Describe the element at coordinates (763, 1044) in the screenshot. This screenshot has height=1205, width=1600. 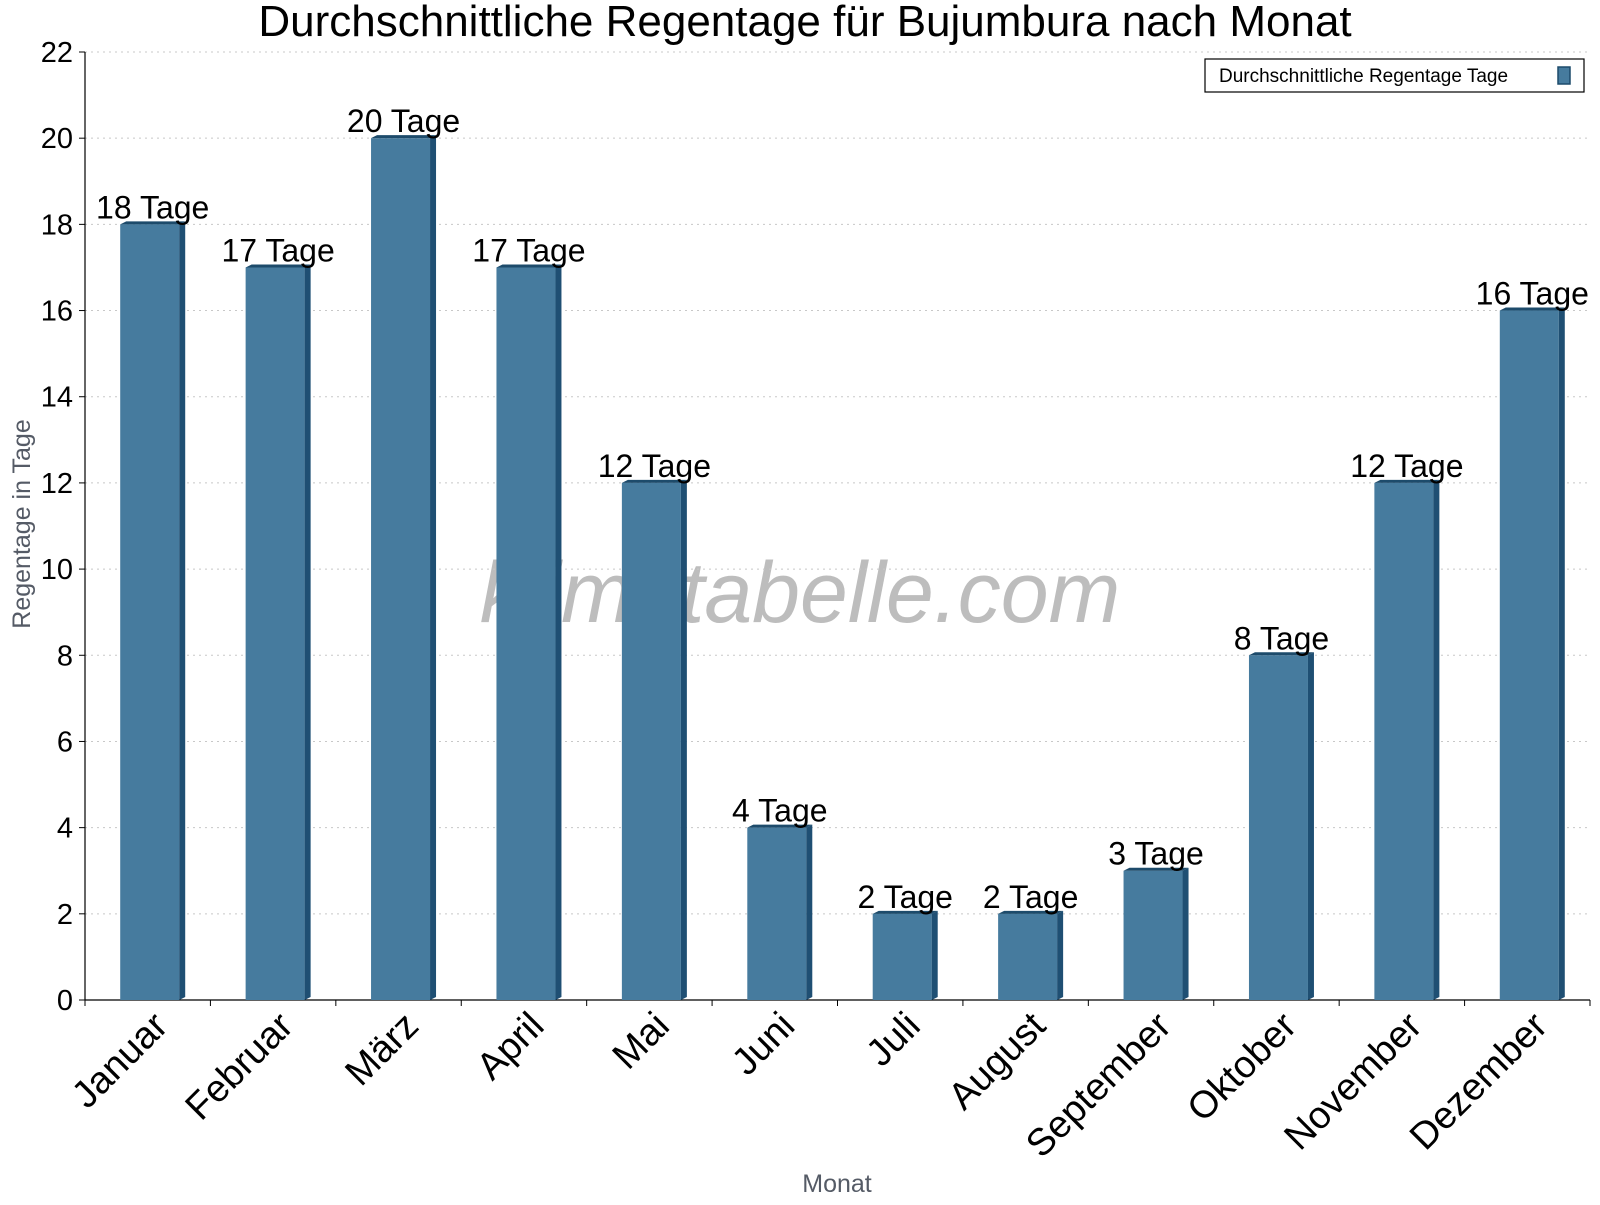
I see `x-tick-label: Juni` at that location.